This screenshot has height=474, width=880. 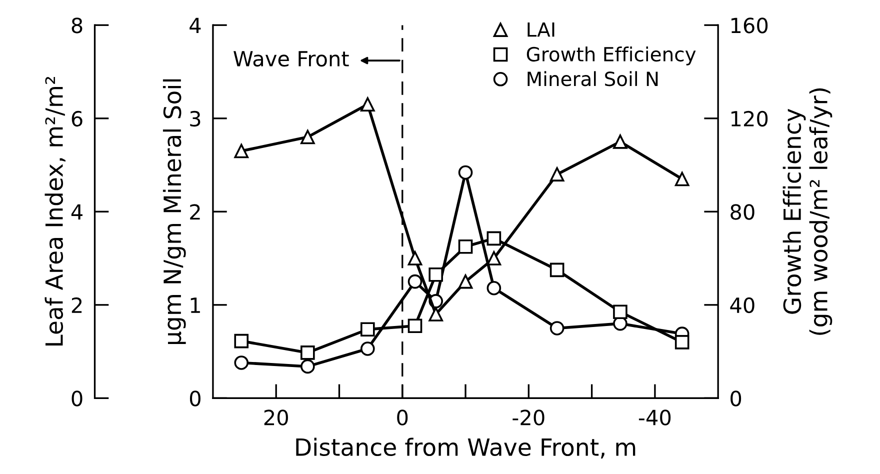 I want to click on y-tick-label: 1, so click(x=195, y=305).